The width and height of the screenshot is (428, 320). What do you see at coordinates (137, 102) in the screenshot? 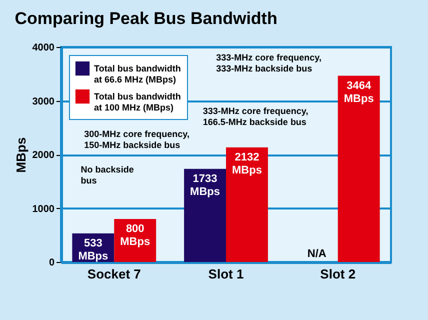
I see `legend-label: Total bus bandwidth at 100 MHz (MBps)` at bounding box center [137, 102].